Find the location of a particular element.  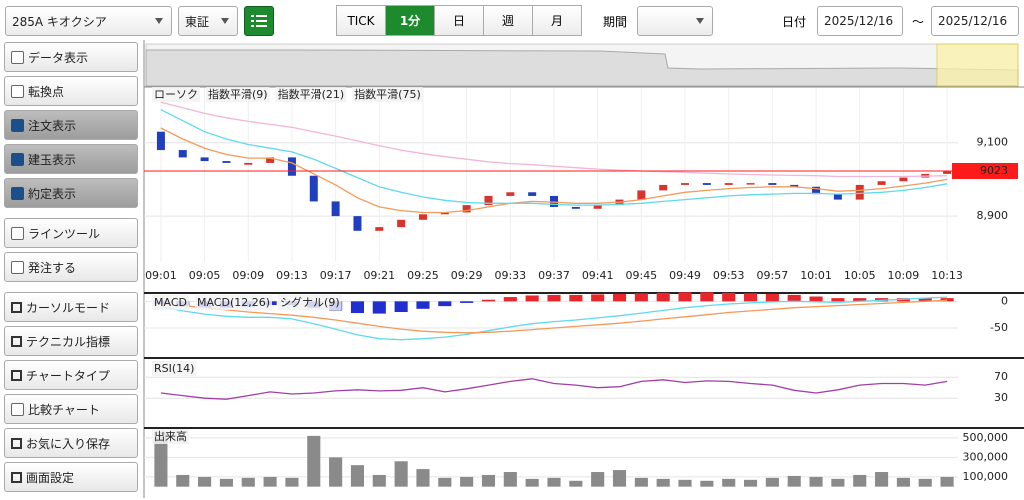

symbol-select: 285A キオクシア is located at coordinates (88, 21).